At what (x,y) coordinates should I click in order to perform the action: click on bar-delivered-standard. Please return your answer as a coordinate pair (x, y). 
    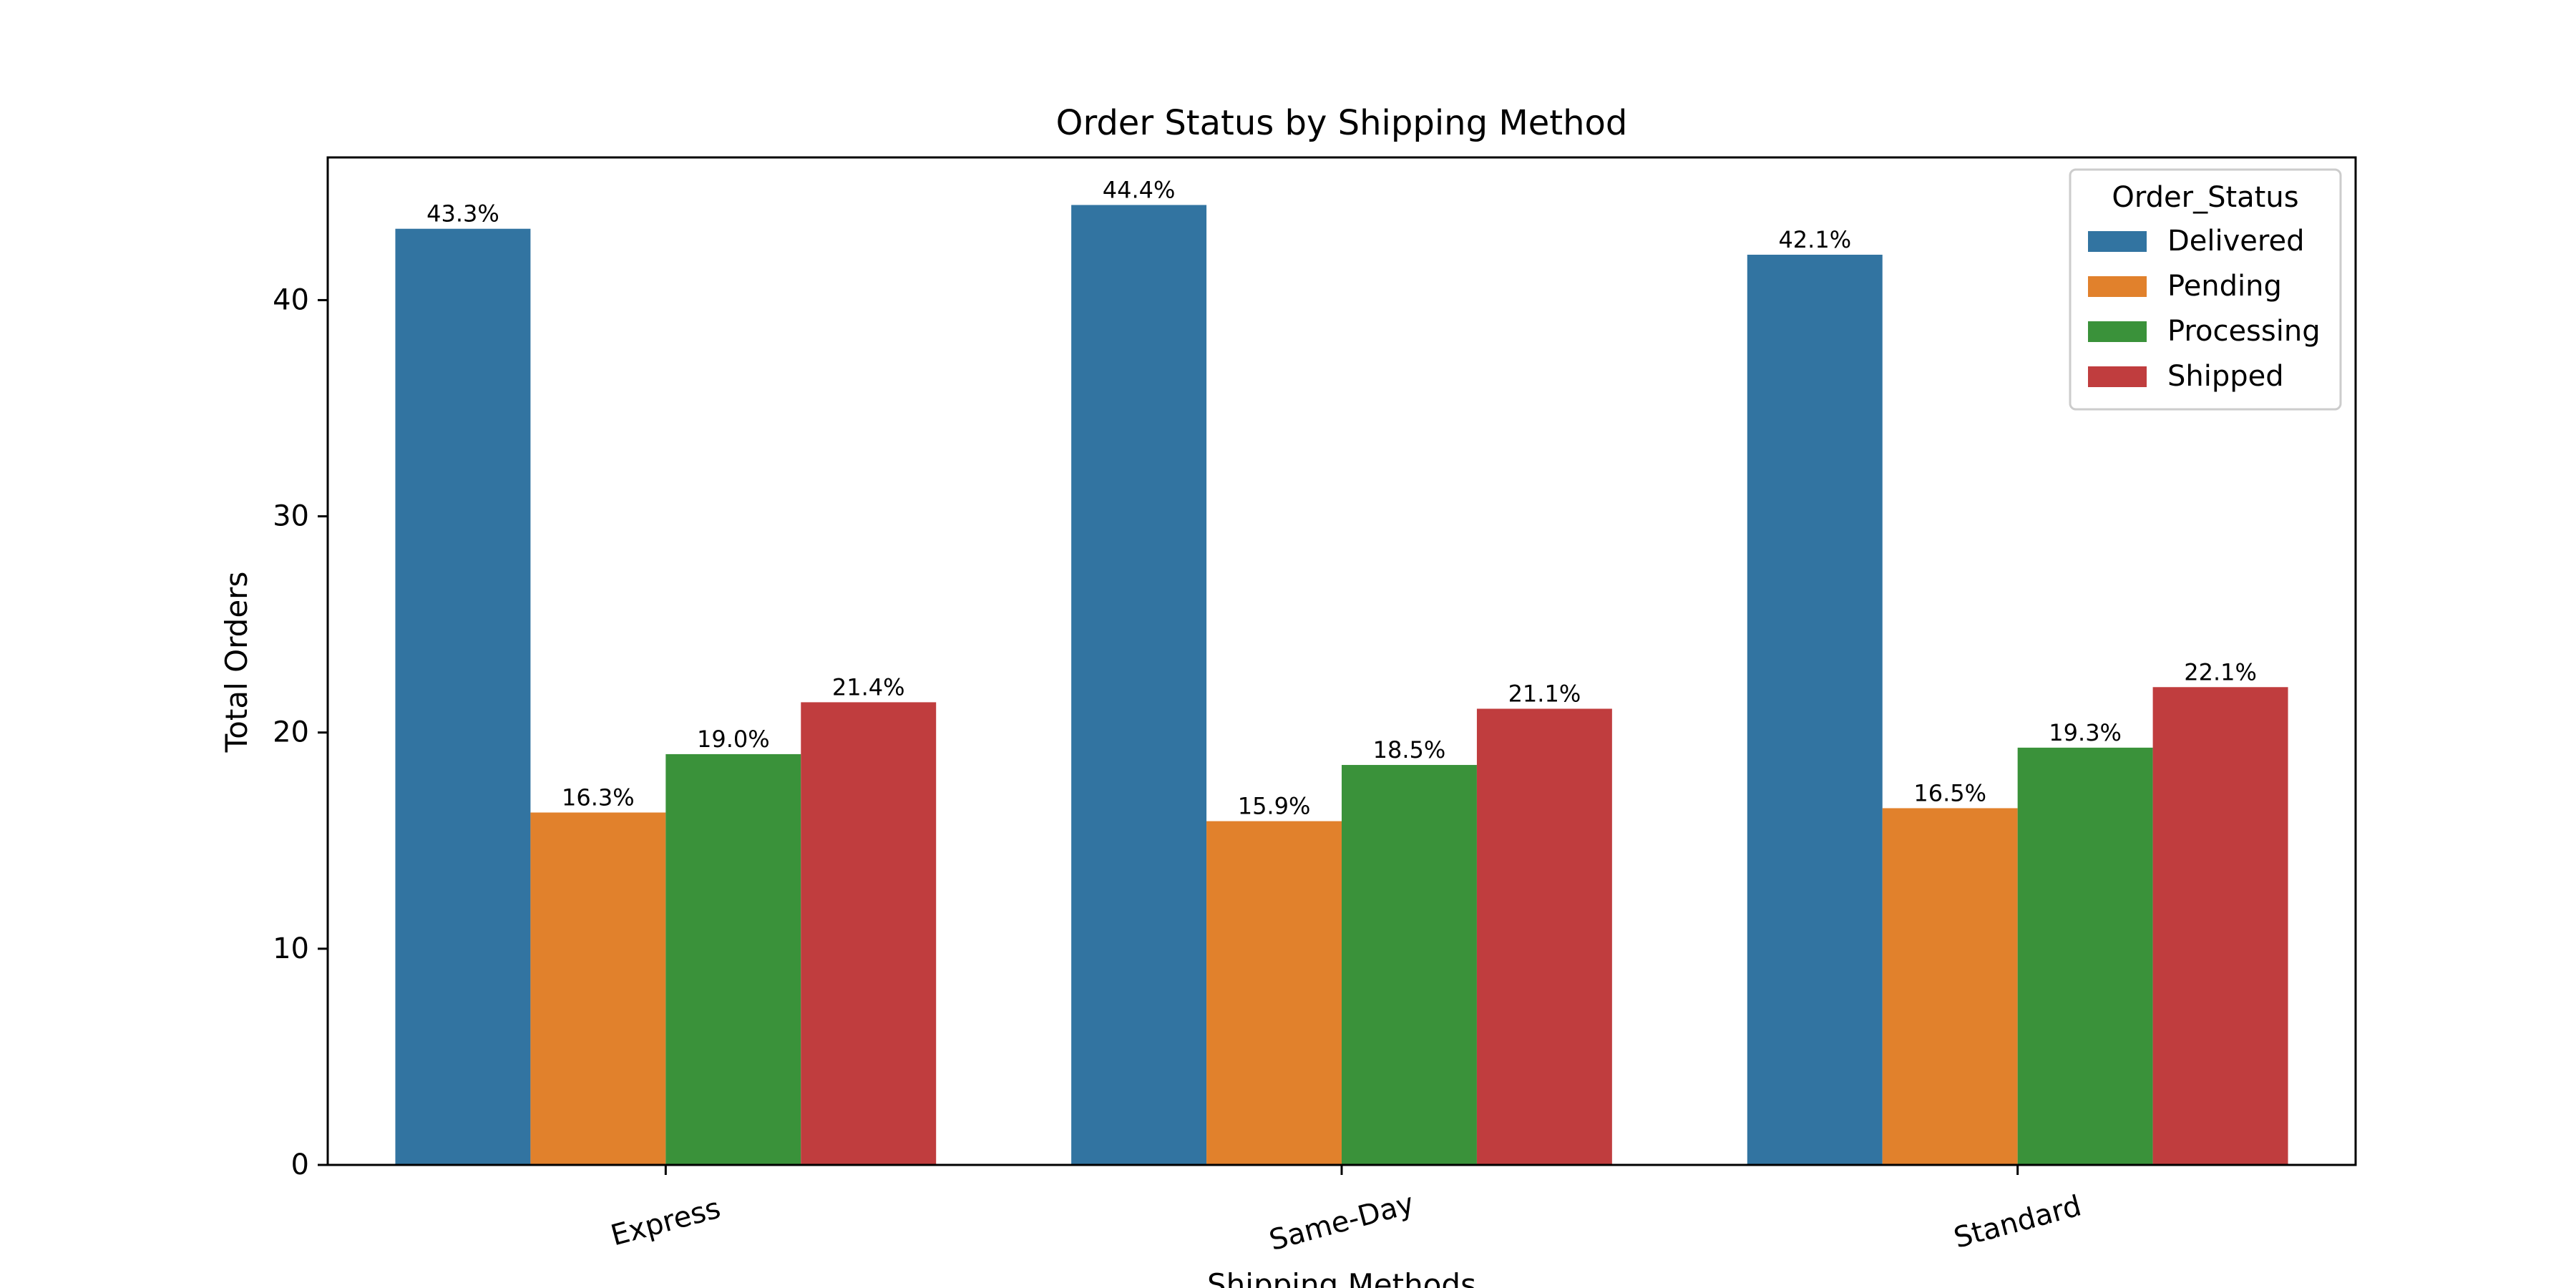
    Looking at the image, I should click on (1815, 709).